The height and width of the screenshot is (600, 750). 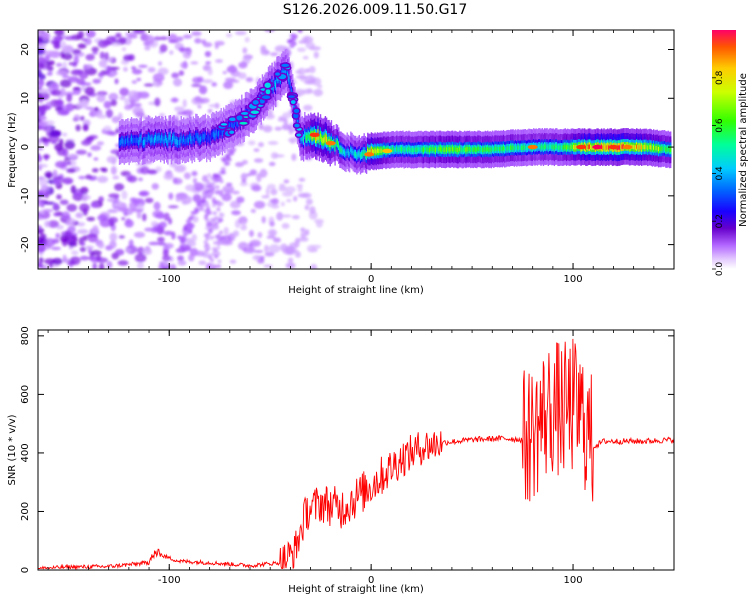 I want to click on x-tick-label: 100, so click(x=573, y=279).